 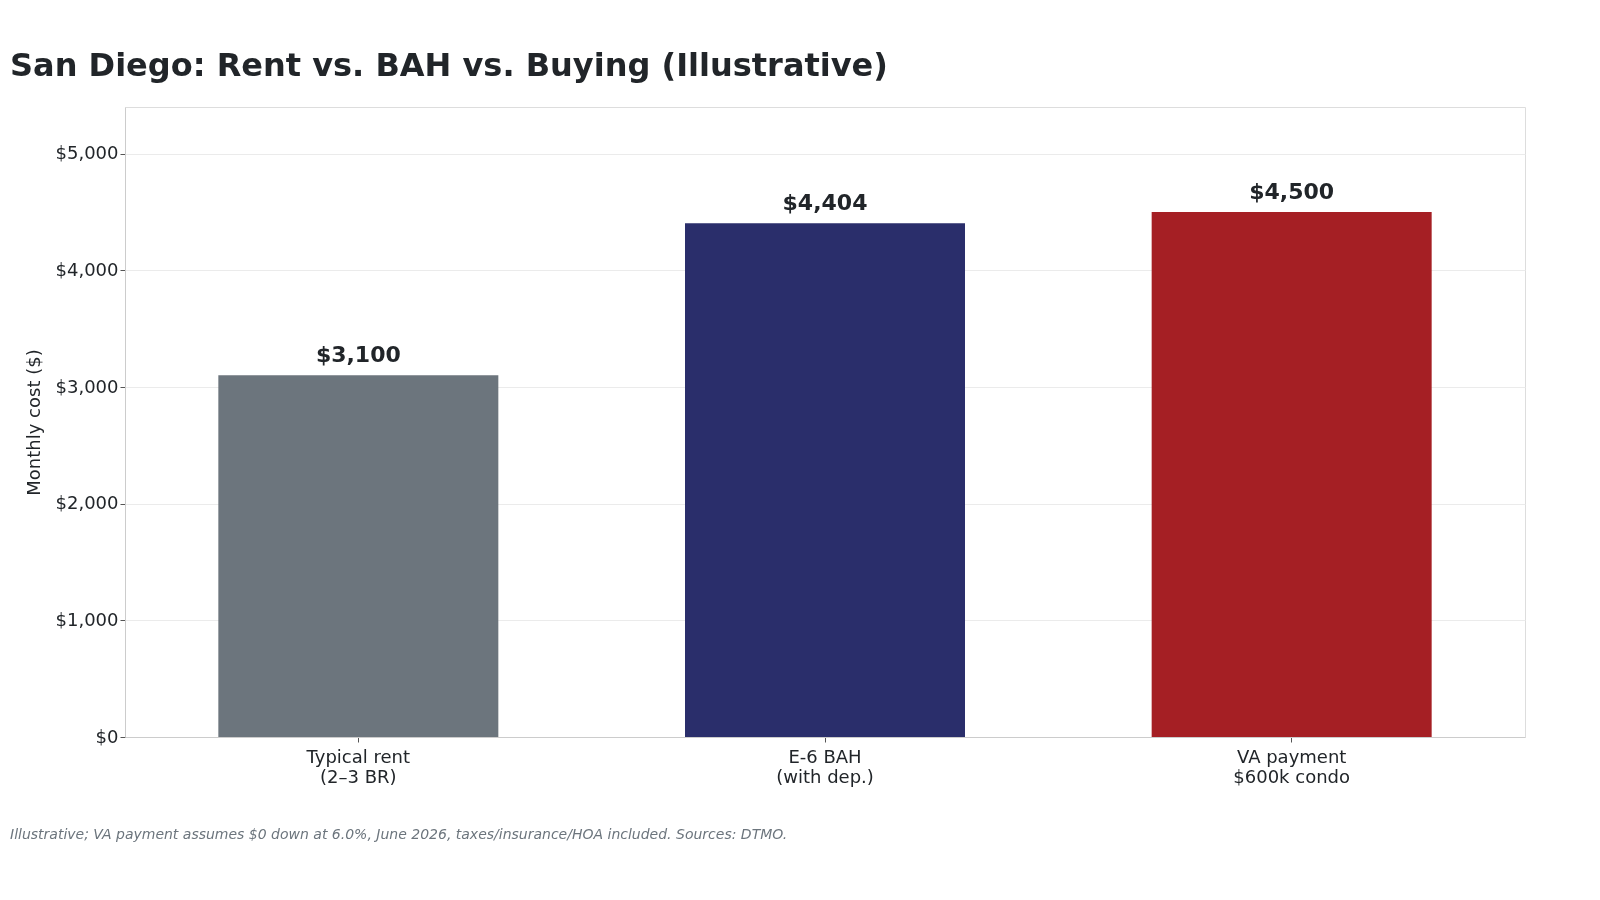 I want to click on text: Illustrative; VA payment assumes $0 down at 6.0%, June 2026, taxes/insurance/HOA included. Sources: DTMO., so click(x=399, y=834).